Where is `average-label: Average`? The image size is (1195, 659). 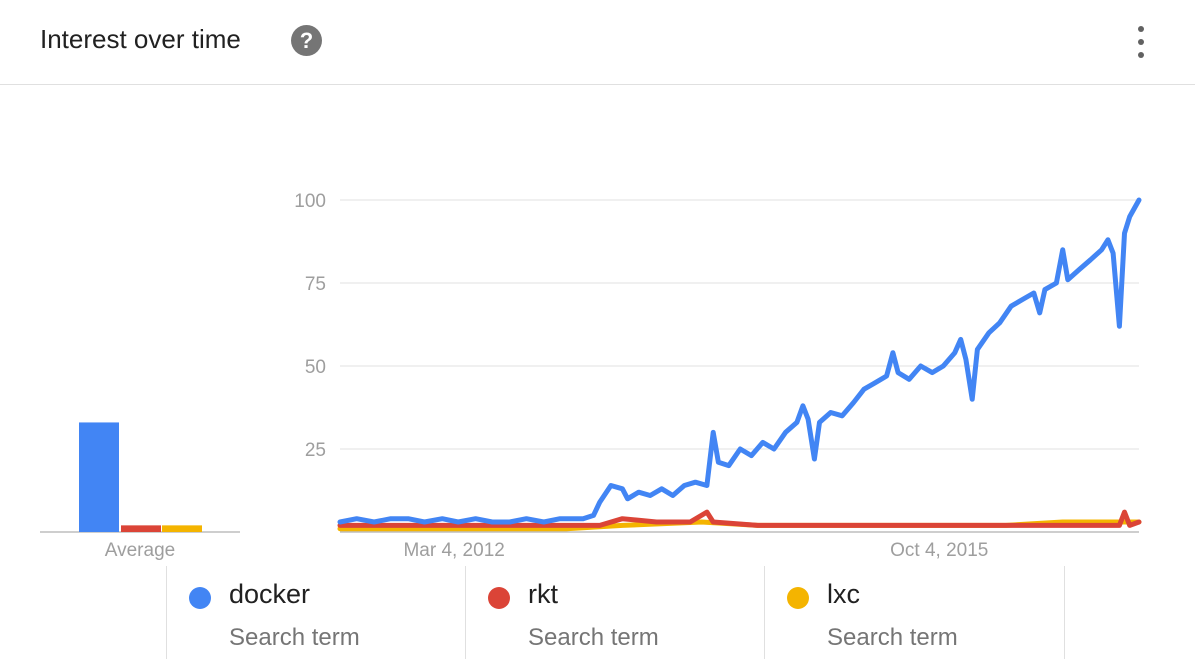
average-label: Average is located at coordinates (140, 550).